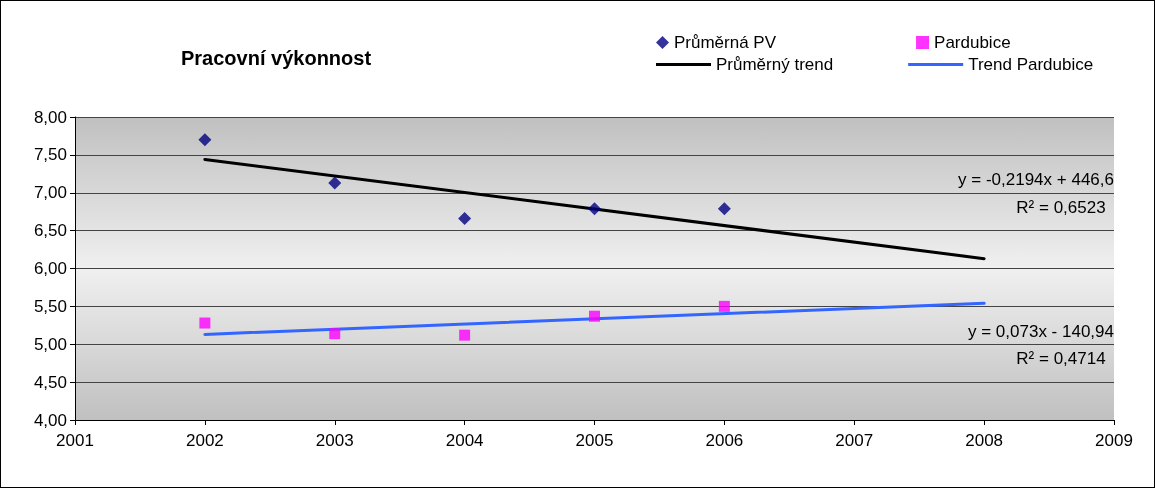 The image size is (1155, 488). What do you see at coordinates (50, 231) in the screenshot?
I see `y-tick-label: 6,50` at bounding box center [50, 231].